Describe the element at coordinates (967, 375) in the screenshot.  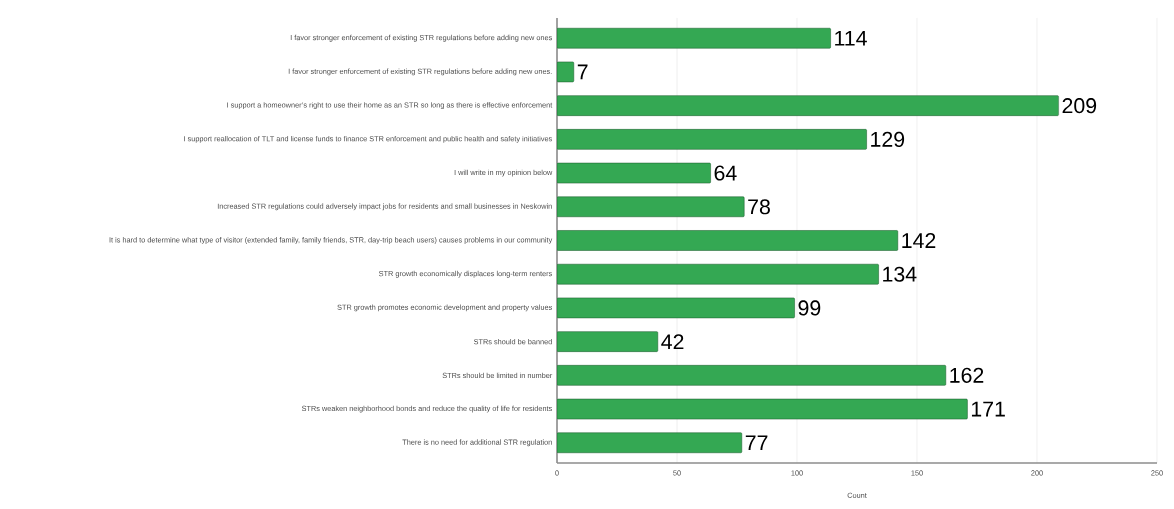
I see `data-label: 162` at that location.